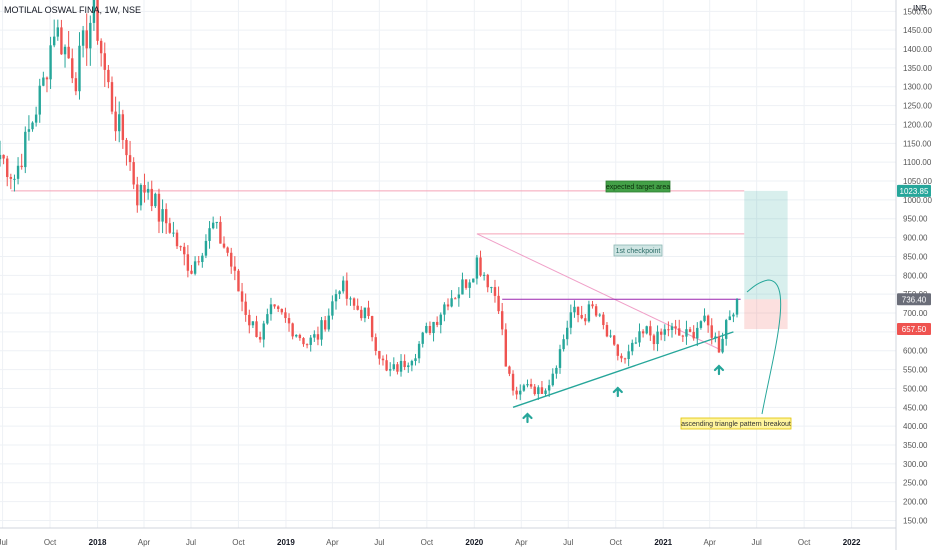 The image size is (932, 550). I want to click on target-badge-label: 1023.85, so click(914, 191).